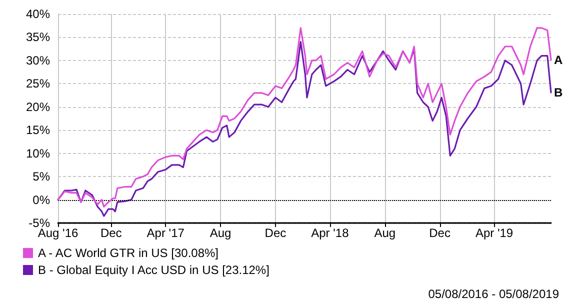 This screenshot has height=304, width=563. What do you see at coordinates (558, 59) in the screenshot?
I see `annotation: A` at bounding box center [558, 59].